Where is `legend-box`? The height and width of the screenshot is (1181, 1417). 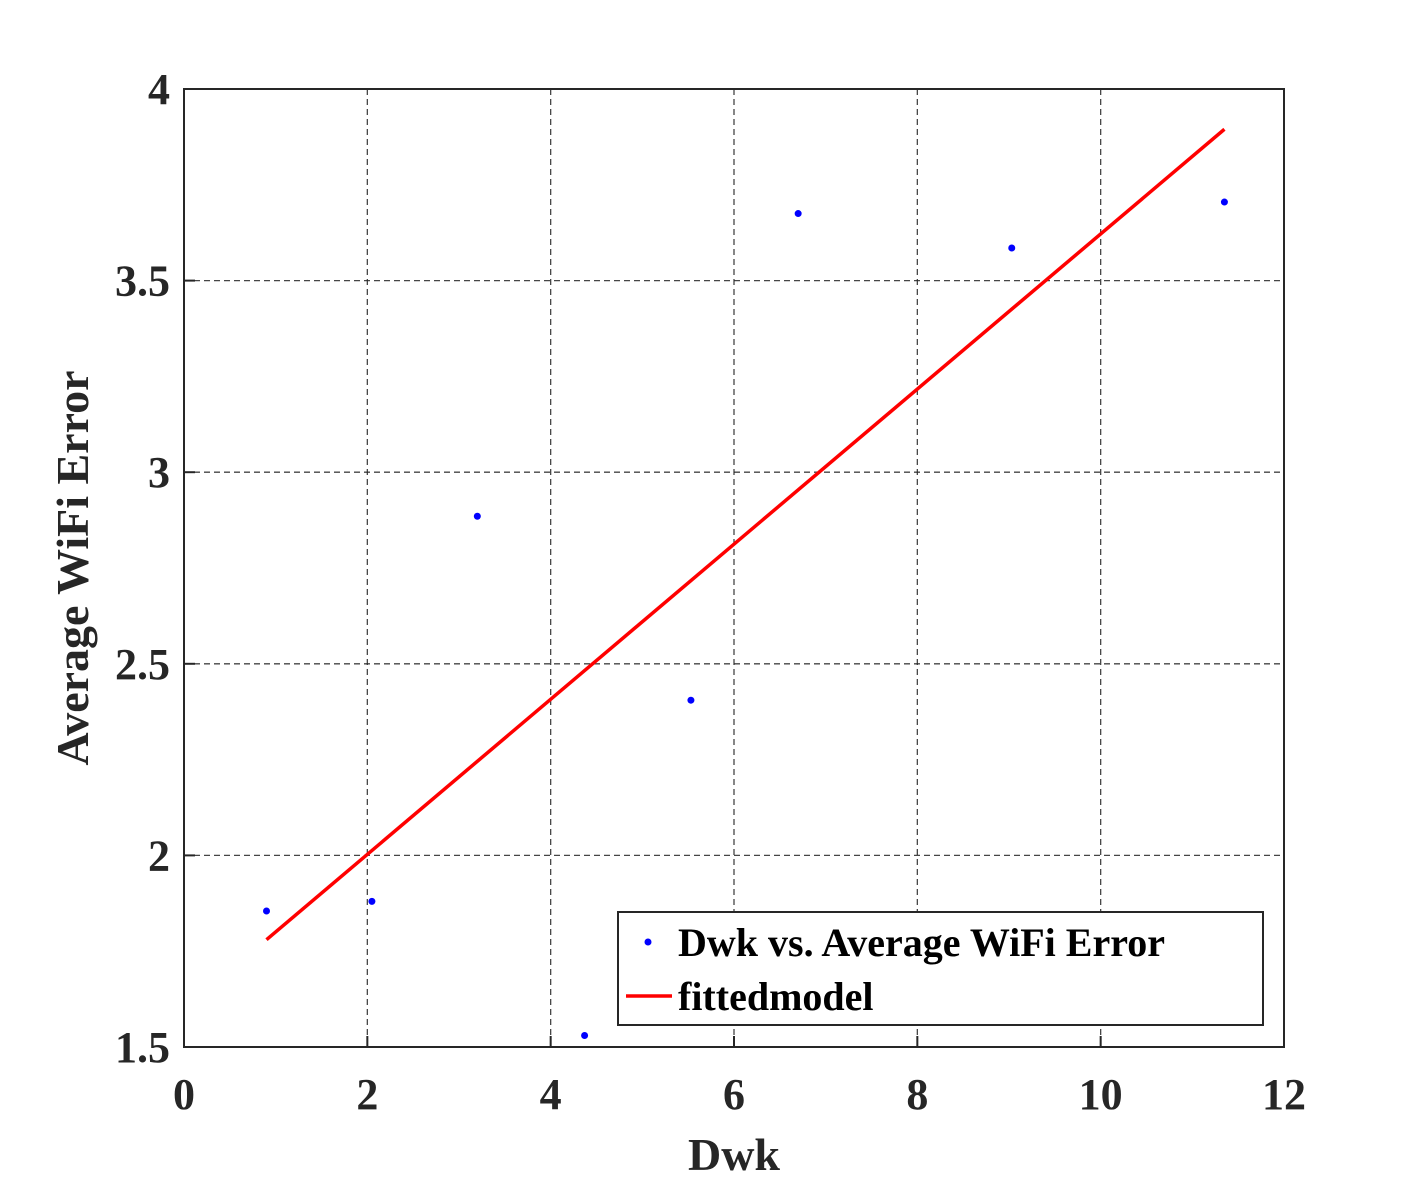 legend-box is located at coordinates (940, 968).